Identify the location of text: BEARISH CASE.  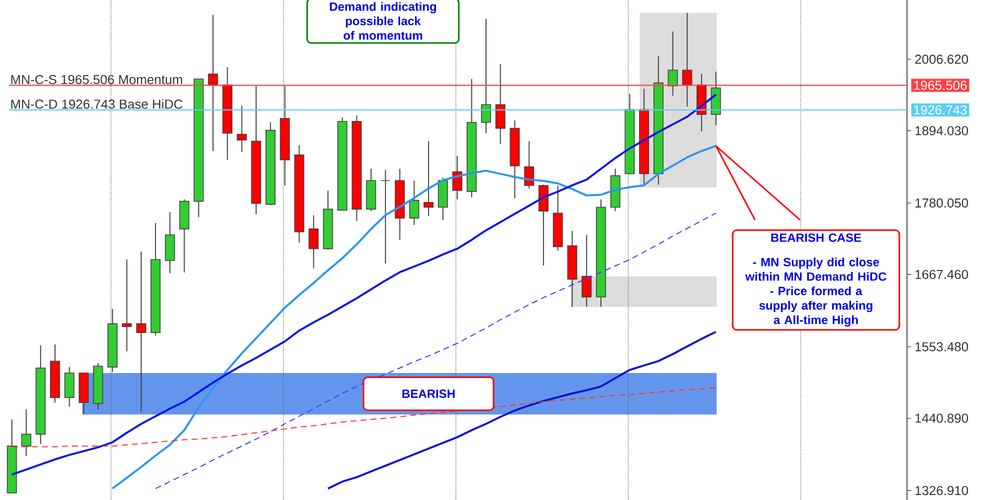
(816, 237).